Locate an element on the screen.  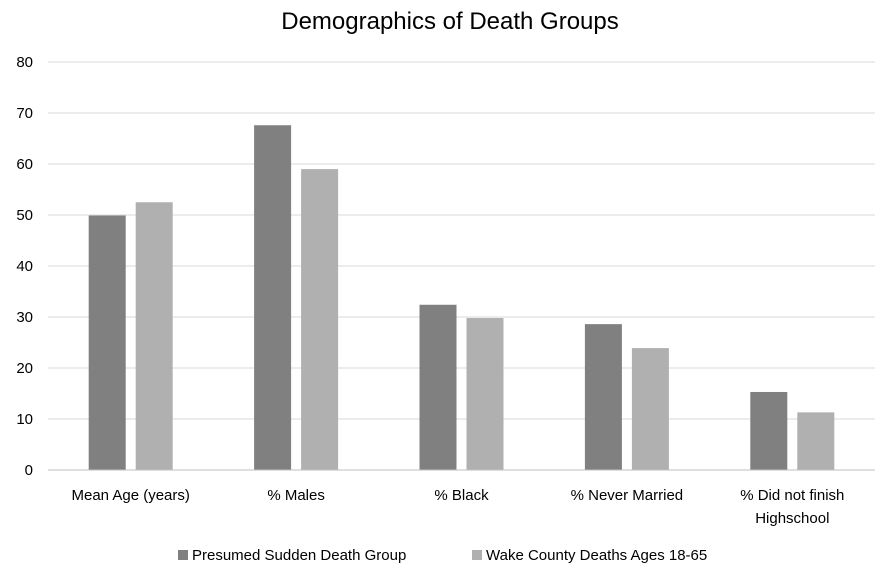
bar-series1-cat1 is located at coordinates (107, 342).